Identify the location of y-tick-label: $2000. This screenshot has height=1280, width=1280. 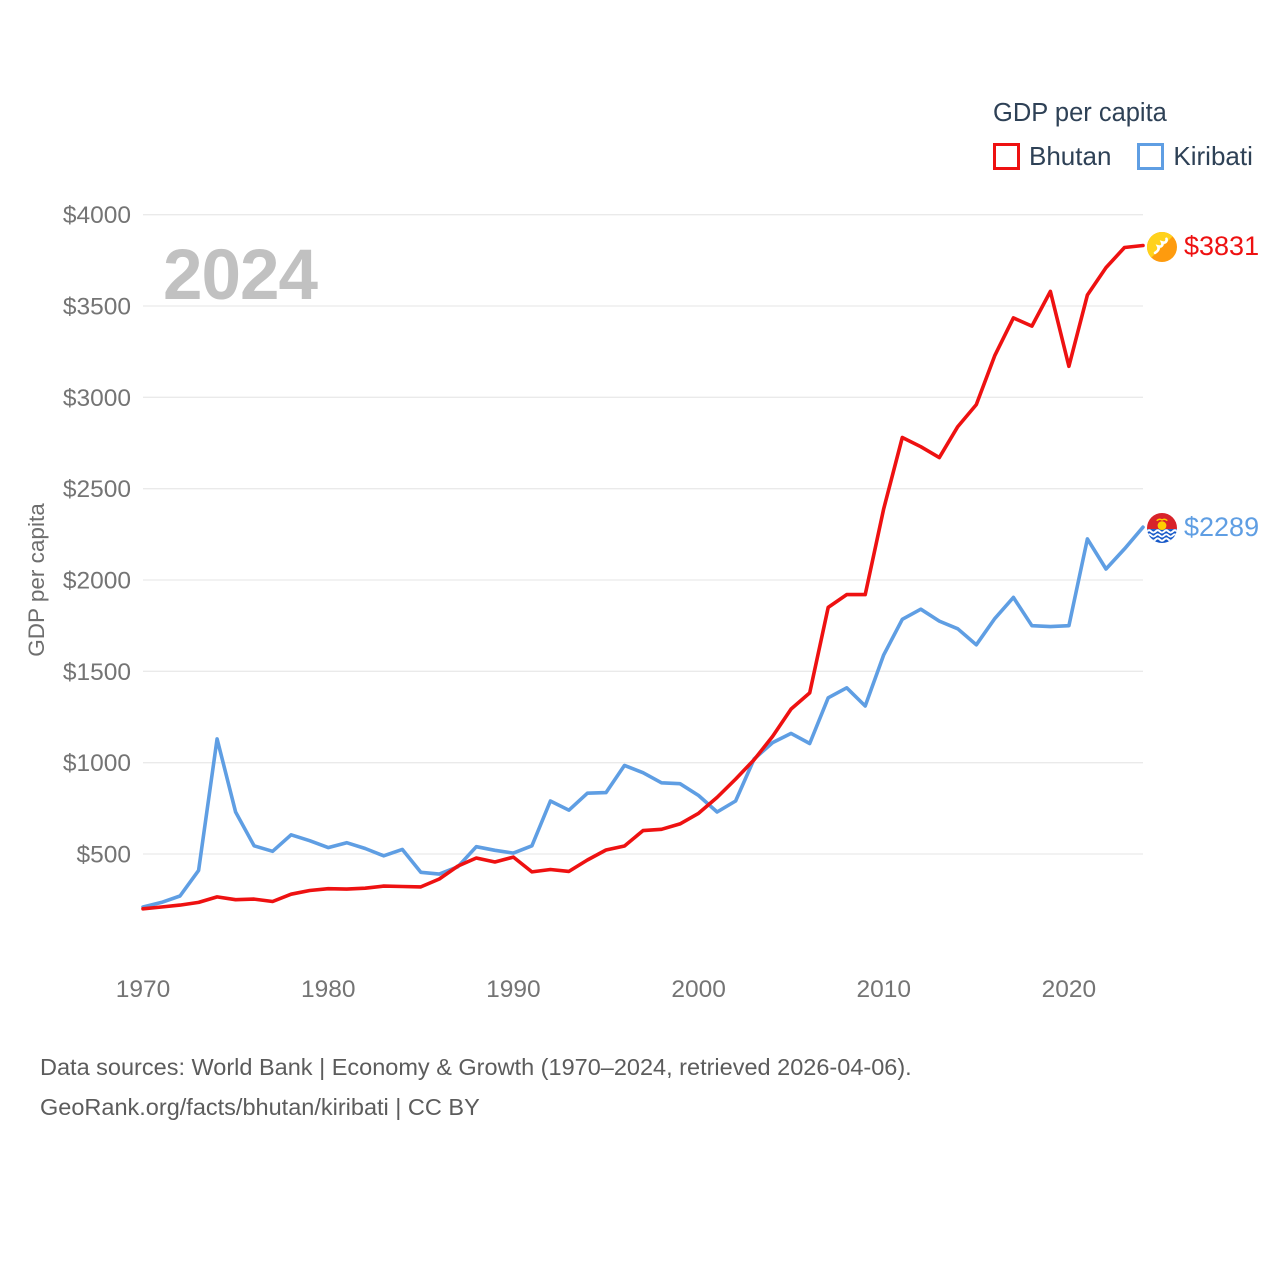
(97, 581).